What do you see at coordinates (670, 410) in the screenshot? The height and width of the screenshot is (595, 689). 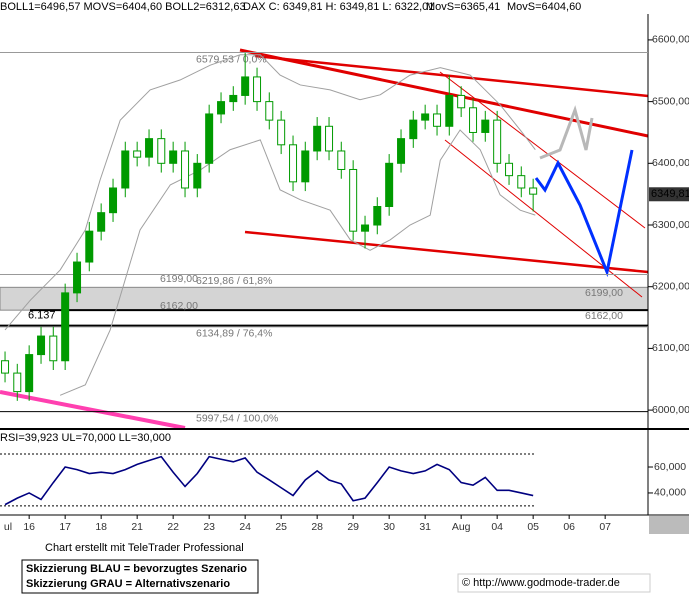 I see `y-tick-label: 6000,00` at bounding box center [670, 410].